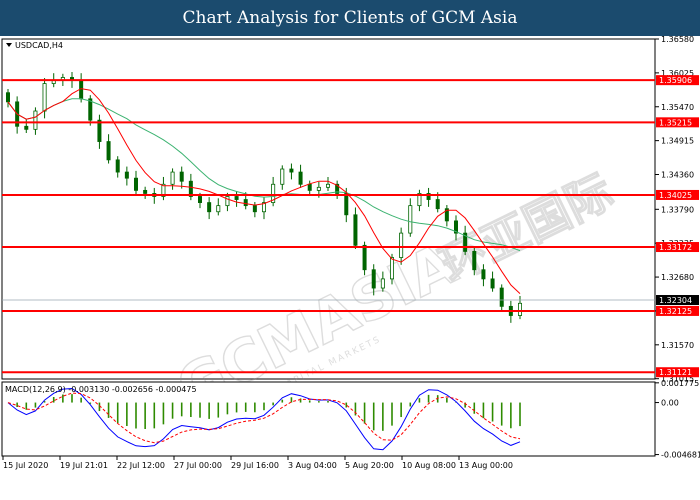  I want to click on x-tick-label: 13 Aug 00:00, so click(486, 465).